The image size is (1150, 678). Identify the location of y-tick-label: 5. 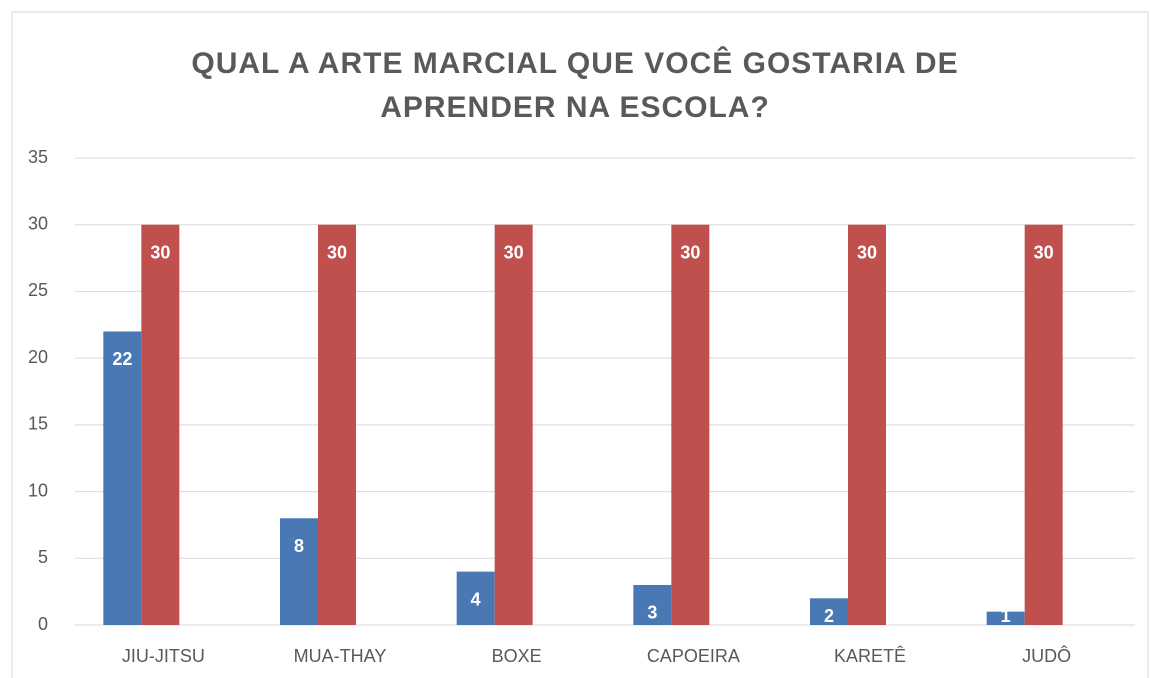
(43, 557).